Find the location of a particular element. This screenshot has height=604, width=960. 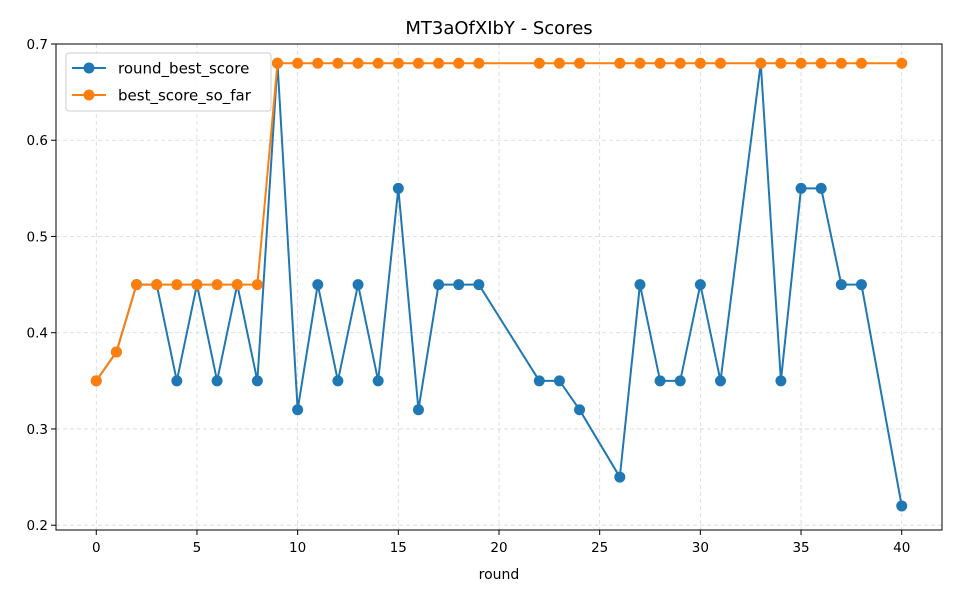

y-tick-label-2: 0.4 is located at coordinates (37, 334).